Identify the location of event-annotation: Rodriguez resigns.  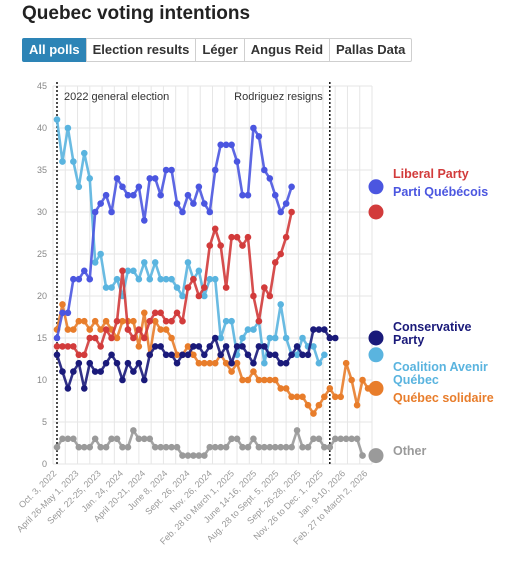
(278, 97).